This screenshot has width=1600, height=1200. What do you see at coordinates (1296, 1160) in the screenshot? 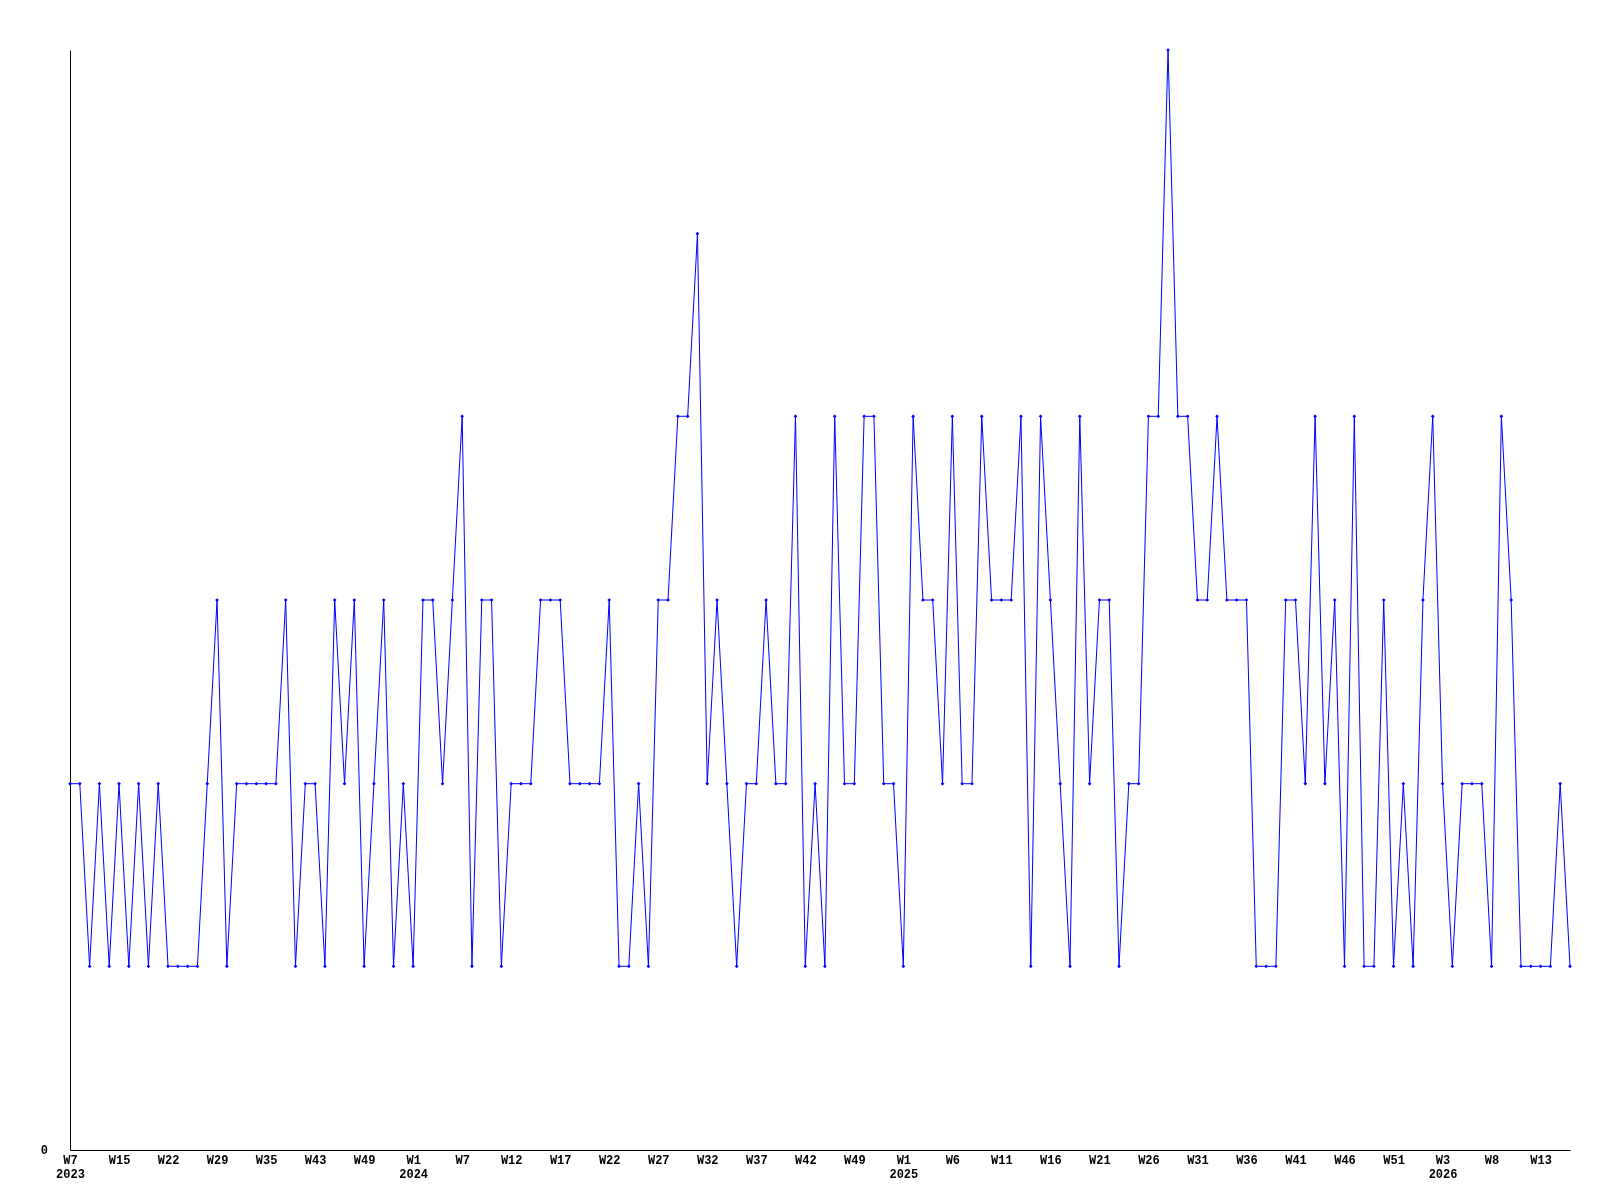
I see `x-tick-label: W41` at bounding box center [1296, 1160].